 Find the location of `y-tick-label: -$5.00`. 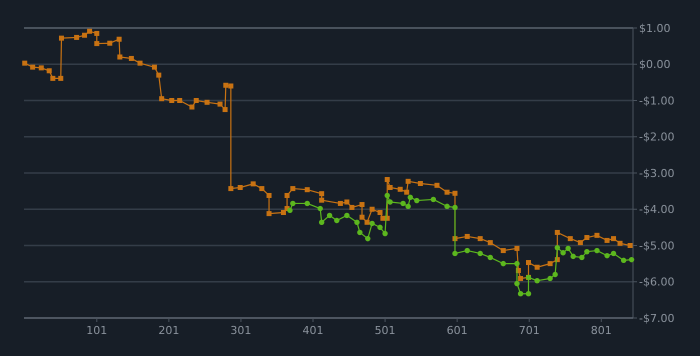

y-tick-label: -$5.00 is located at coordinates (656, 245).